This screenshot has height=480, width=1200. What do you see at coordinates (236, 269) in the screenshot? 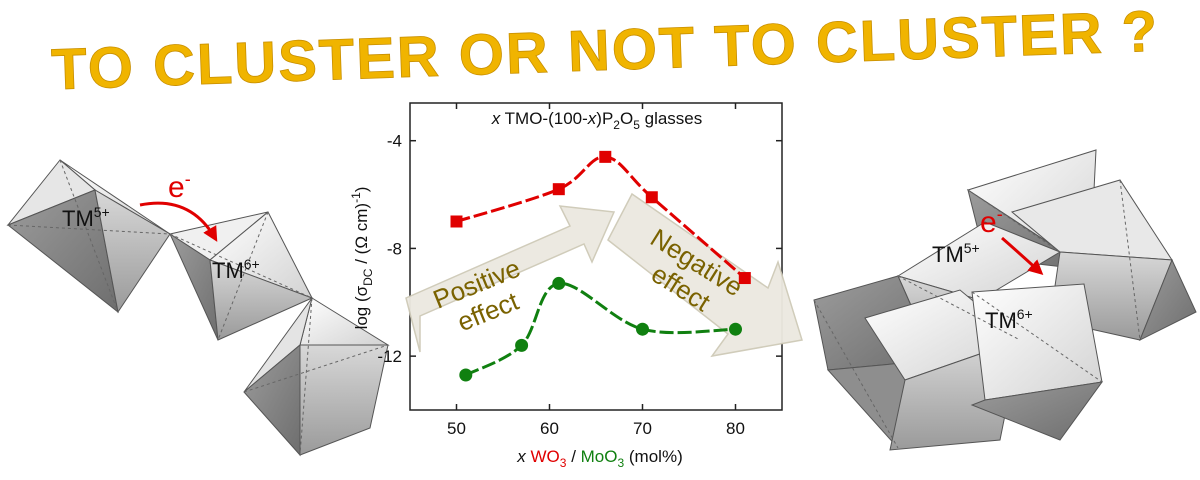
I see `left-tm6-label: TM6+` at bounding box center [236, 269].